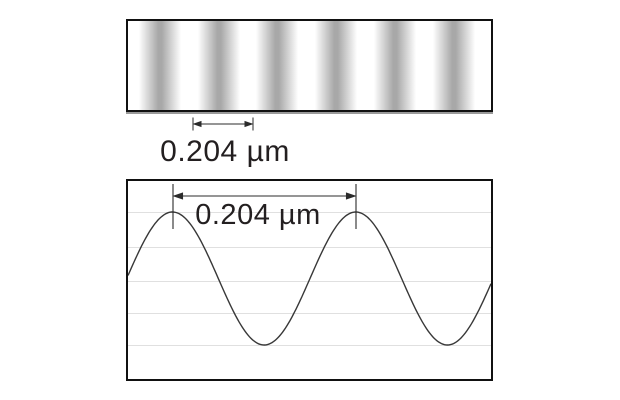 Image resolution: width=620 pixels, height=400 pixels. Describe the element at coordinates (225, 151) in the screenshot. I see `fringe-period-label: 0.204 µm` at that location.